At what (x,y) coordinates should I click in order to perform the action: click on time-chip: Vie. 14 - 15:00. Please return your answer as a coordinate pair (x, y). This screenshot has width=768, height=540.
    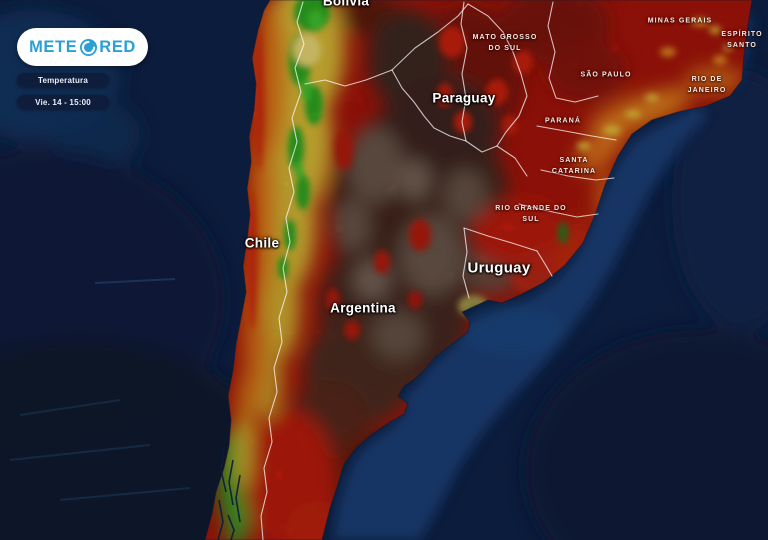
    Looking at the image, I should click on (63, 102).